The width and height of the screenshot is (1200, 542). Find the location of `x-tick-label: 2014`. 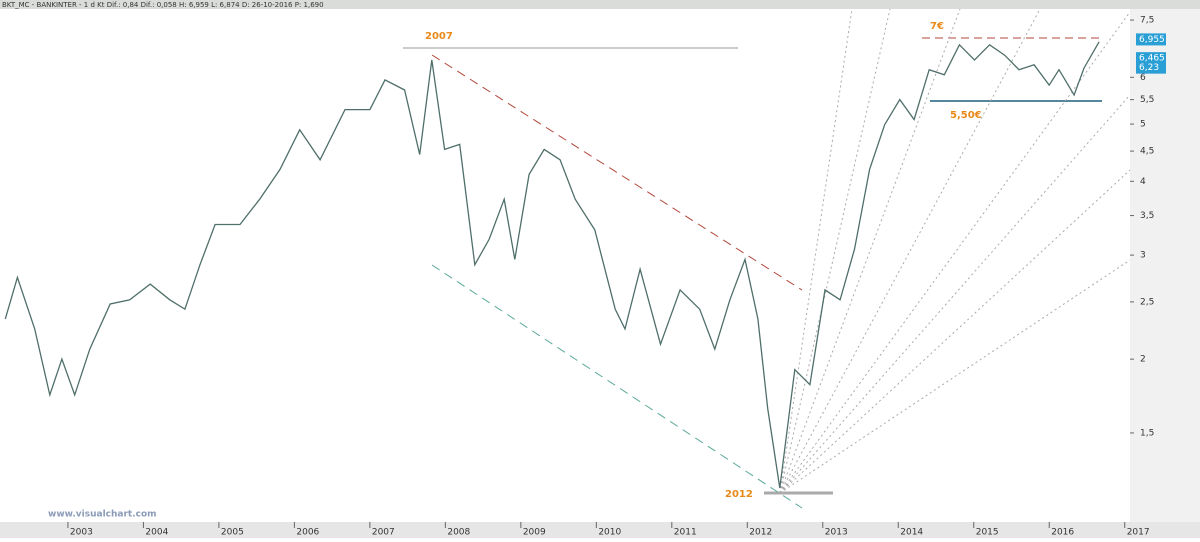

x-tick-label: 2014 is located at coordinates (911, 533).